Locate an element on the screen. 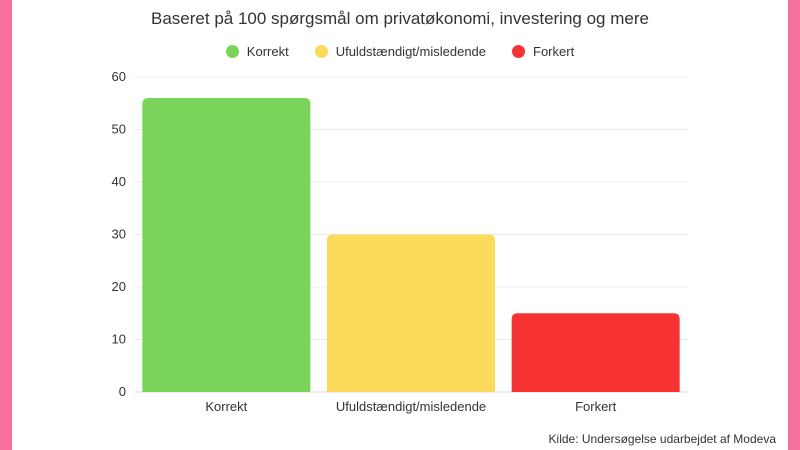 This screenshot has width=800, height=450. legend-swatch-ufuldstaendigt is located at coordinates (321, 51).